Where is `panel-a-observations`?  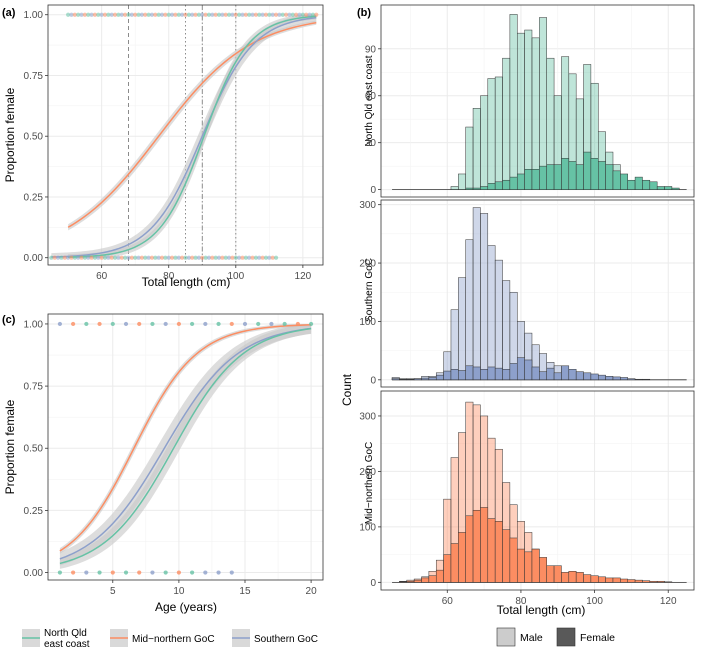 panel-a-observations is located at coordinates (184, 136).